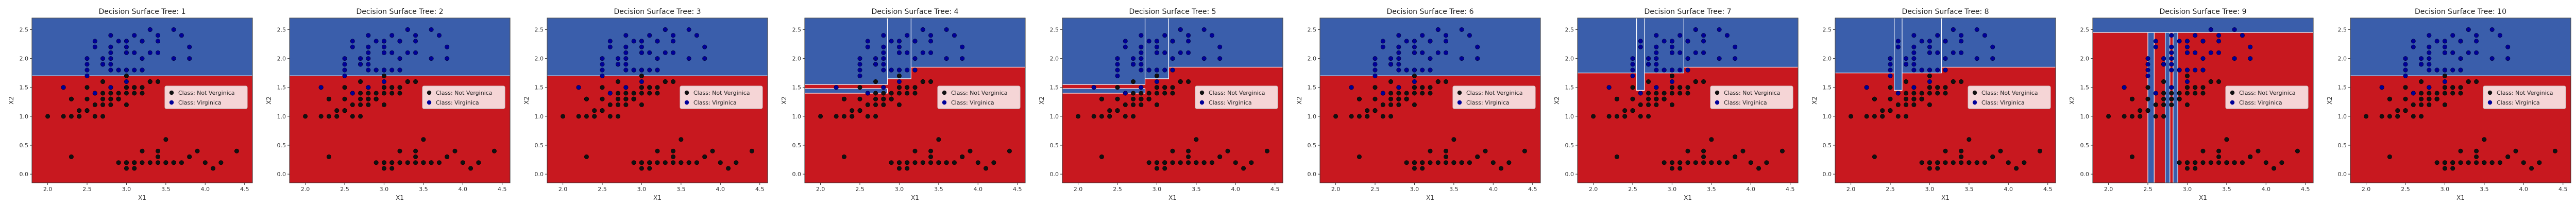 The width and height of the screenshot is (2576, 206). I want to click on legend-label: Class: Virginica, so click(200, 102).